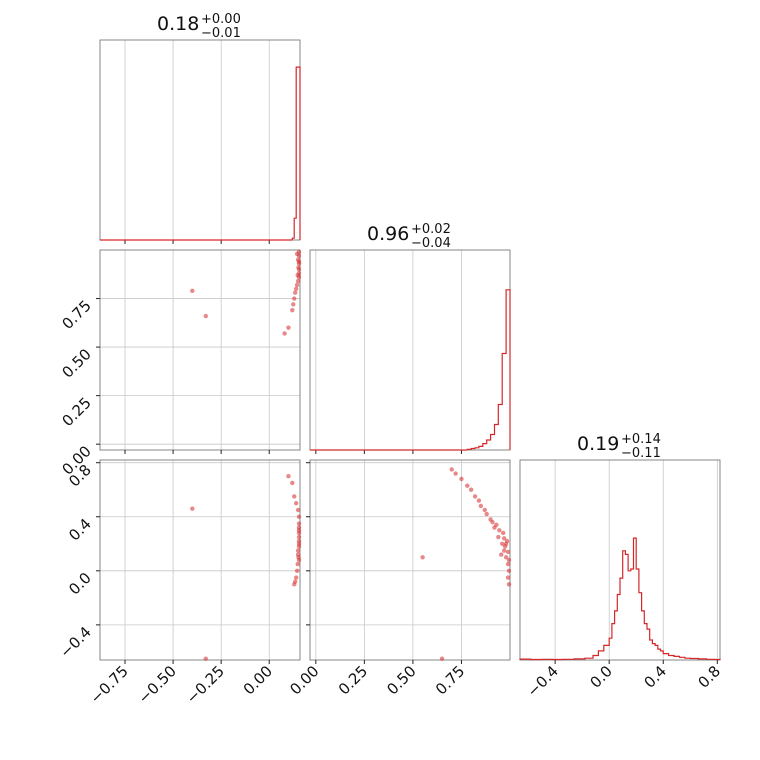 The width and height of the screenshot is (760, 760). What do you see at coordinates (431, 229) in the screenshot?
I see `title-param-1-upper: +0.02` at bounding box center [431, 229].